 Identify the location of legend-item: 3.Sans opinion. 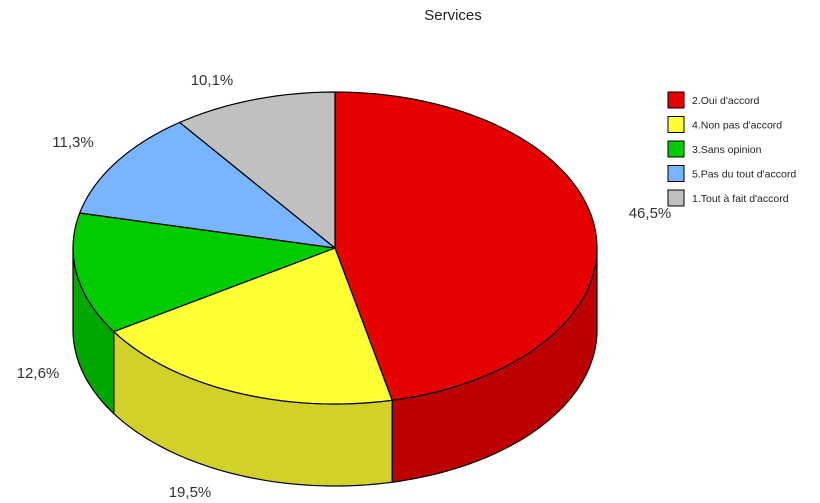
(714, 149).